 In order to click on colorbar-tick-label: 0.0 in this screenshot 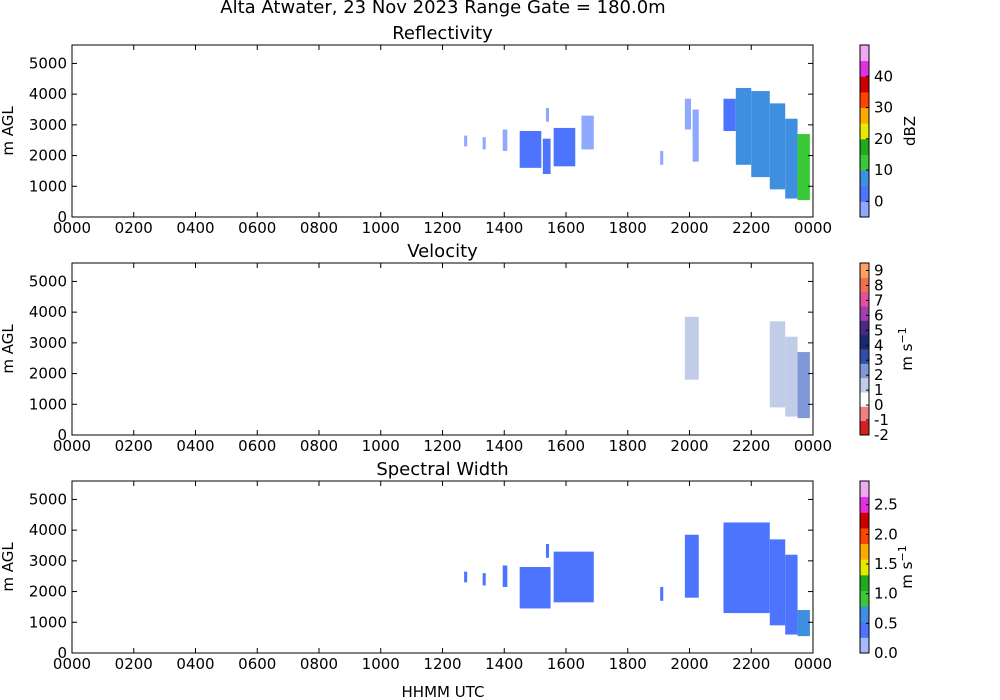, I will do `click(886, 653)`.